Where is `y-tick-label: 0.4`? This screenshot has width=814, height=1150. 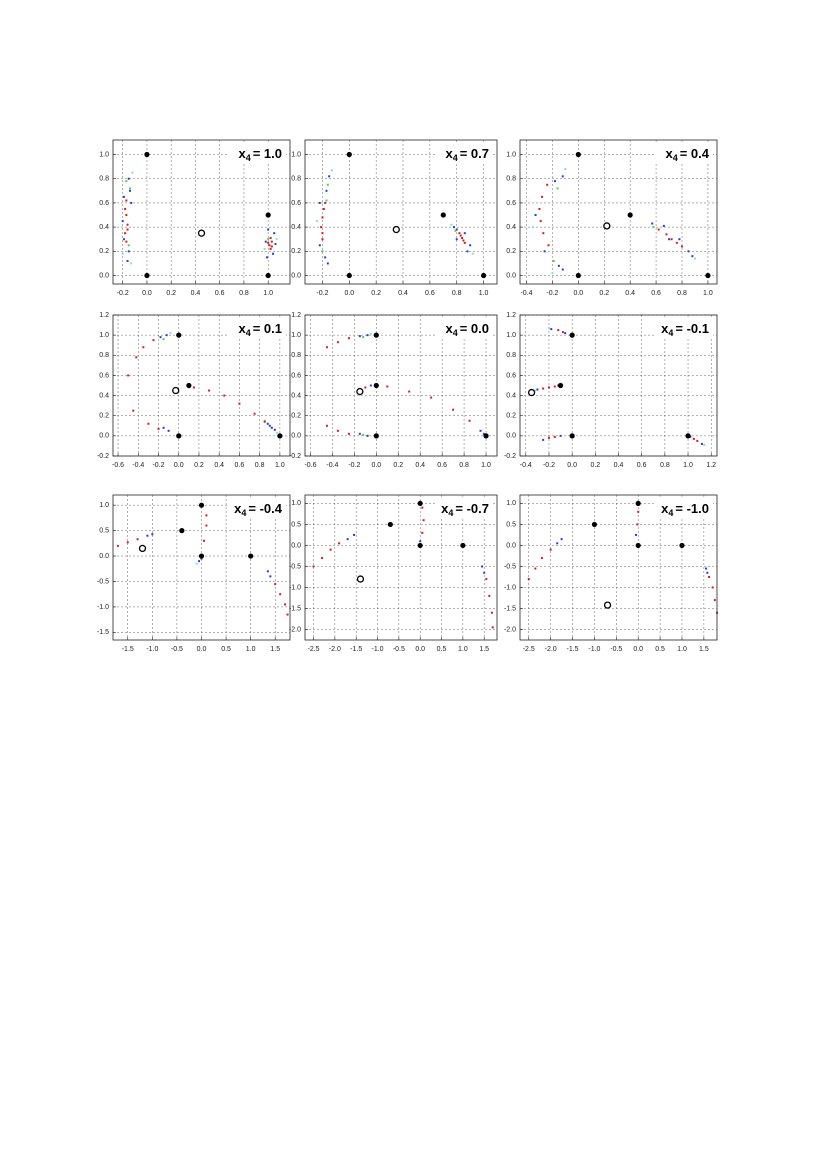 y-tick-label: 0.4 is located at coordinates (511, 227).